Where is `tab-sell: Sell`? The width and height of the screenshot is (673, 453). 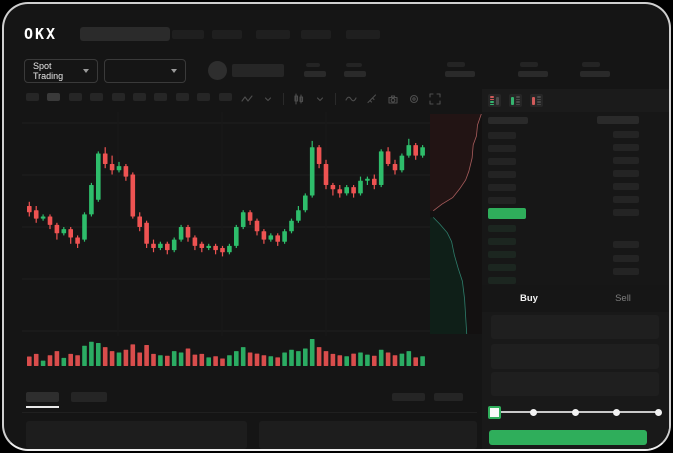
tab-sell: Sell is located at coordinates (623, 298).